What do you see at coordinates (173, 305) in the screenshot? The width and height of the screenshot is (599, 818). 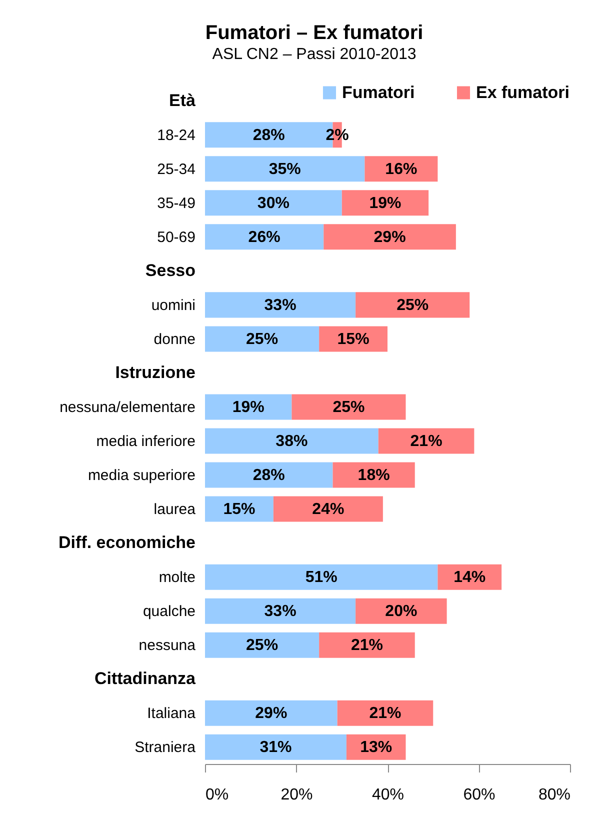 I see `y-tick-label: uomini` at bounding box center [173, 305].